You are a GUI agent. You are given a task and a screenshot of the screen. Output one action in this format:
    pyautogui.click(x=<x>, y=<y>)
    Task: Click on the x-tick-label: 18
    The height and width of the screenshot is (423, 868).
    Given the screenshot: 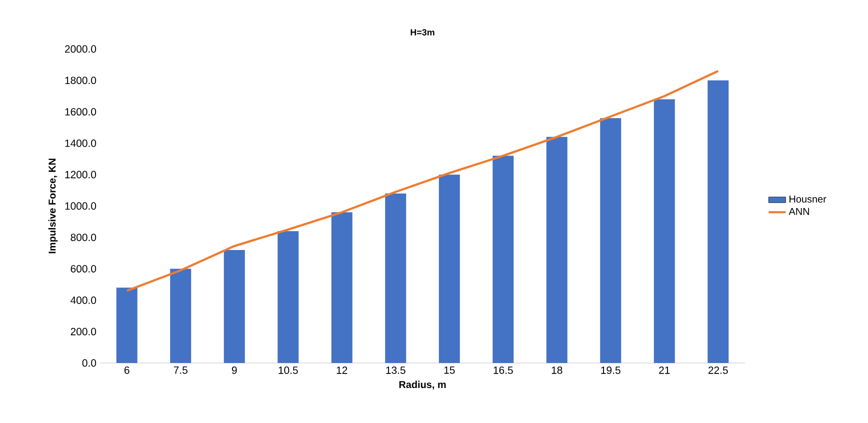 What is the action you would take?
    pyautogui.click(x=557, y=370)
    